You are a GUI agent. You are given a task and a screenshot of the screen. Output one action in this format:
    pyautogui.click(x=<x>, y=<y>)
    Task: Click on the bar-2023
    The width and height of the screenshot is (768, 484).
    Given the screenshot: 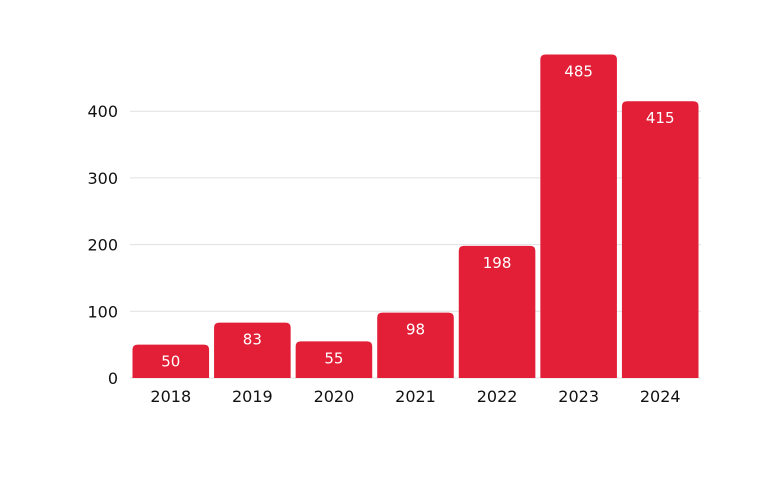 What is the action you would take?
    pyautogui.click(x=578, y=216)
    